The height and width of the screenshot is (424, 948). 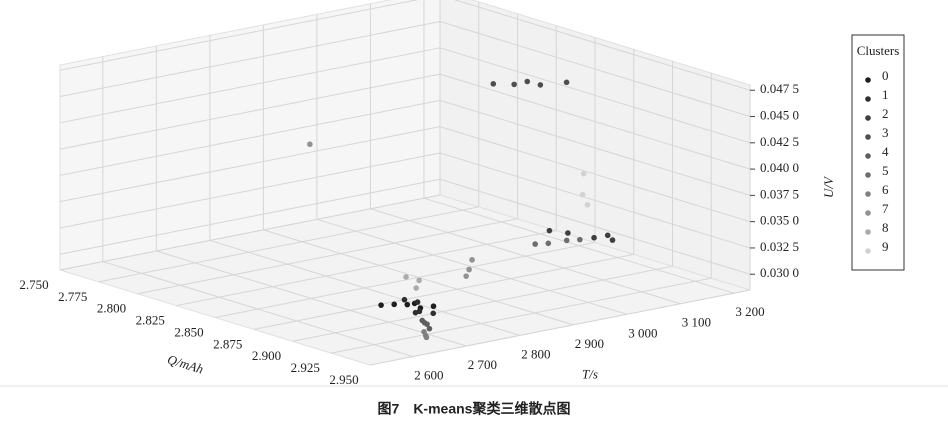 I want to click on legend-box, so click(x=878, y=152).